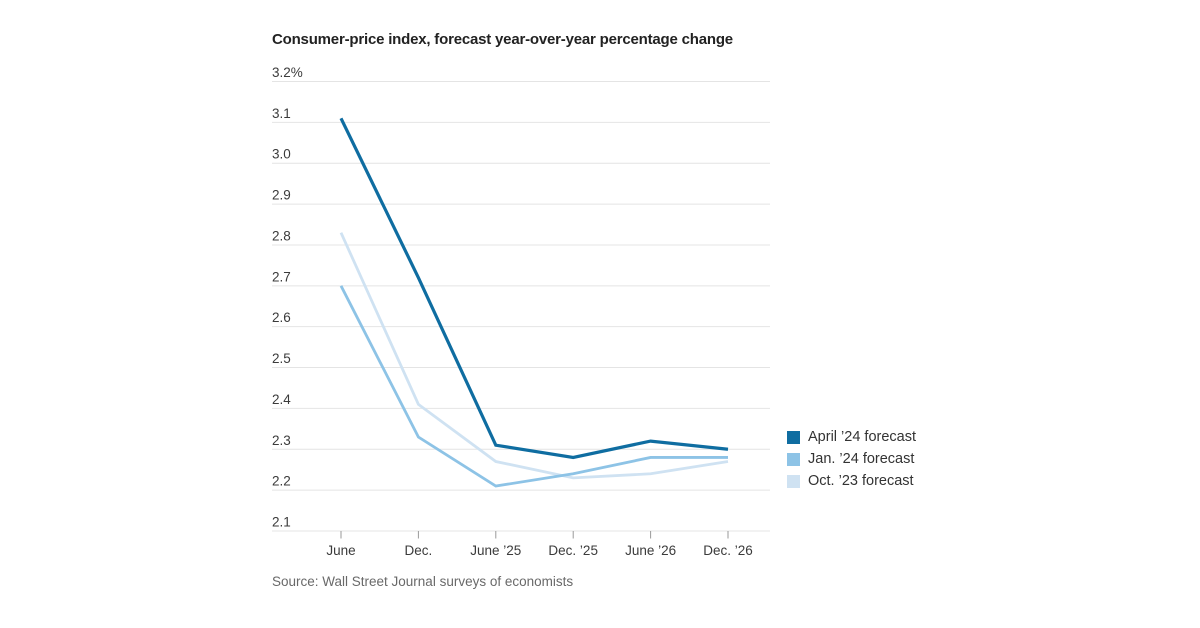 The image size is (1200, 628). Describe the element at coordinates (281, 276) in the screenshot. I see `y-axis-label: 2.7` at that location.